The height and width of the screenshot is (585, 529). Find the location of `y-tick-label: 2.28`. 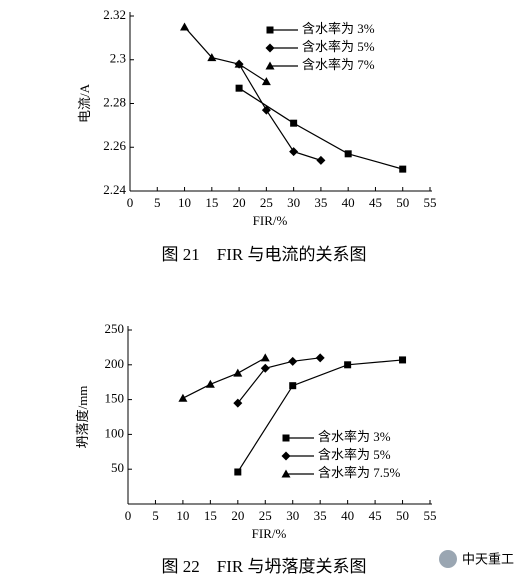

y-tick-label: 2.28 is located at coordinates (114, 101).